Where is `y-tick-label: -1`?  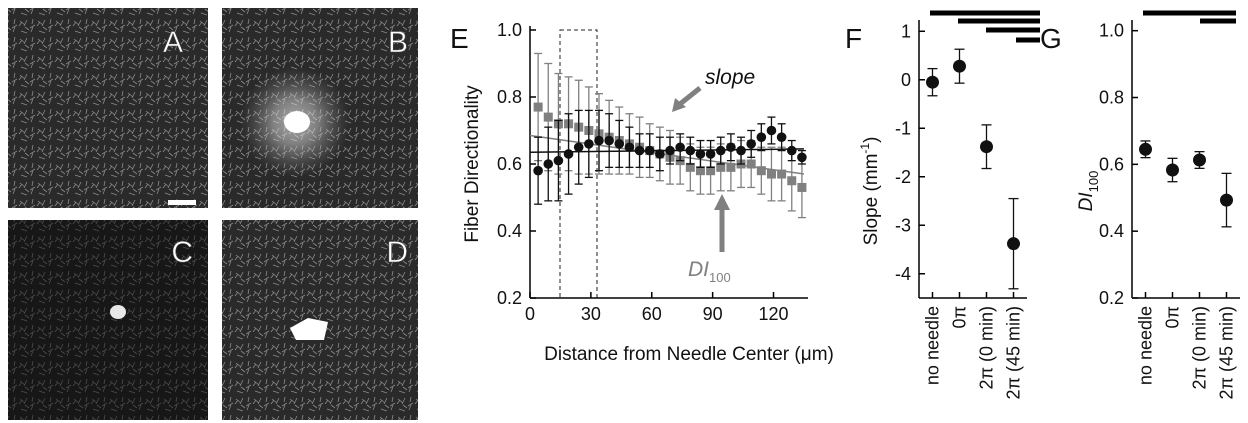 y-tick-label: -1 is located at coordinates (903, 128).